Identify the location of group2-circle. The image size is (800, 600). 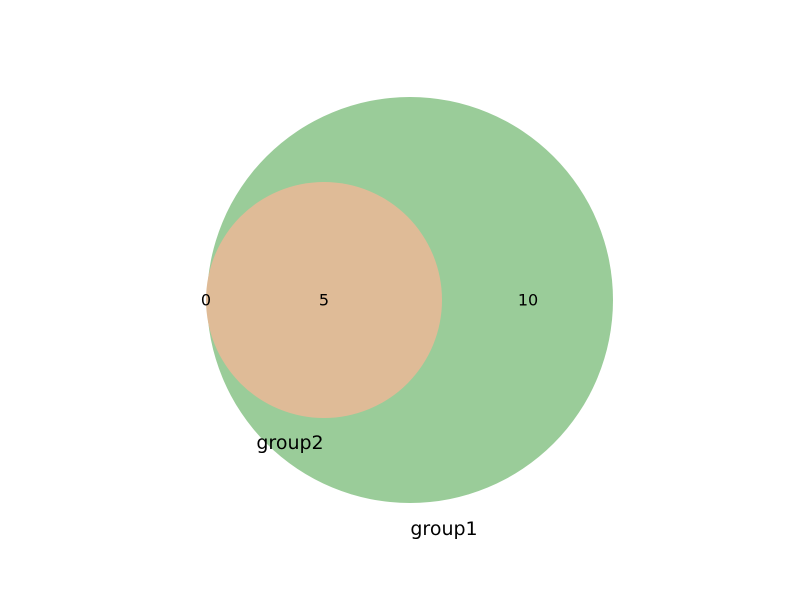
(324, 300).